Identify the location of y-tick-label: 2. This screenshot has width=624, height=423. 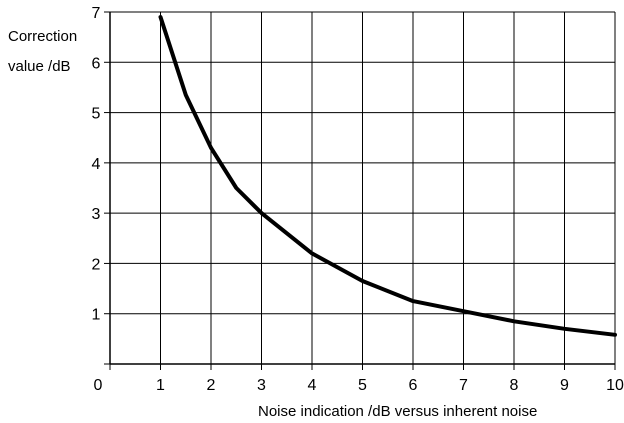
(96, 264).